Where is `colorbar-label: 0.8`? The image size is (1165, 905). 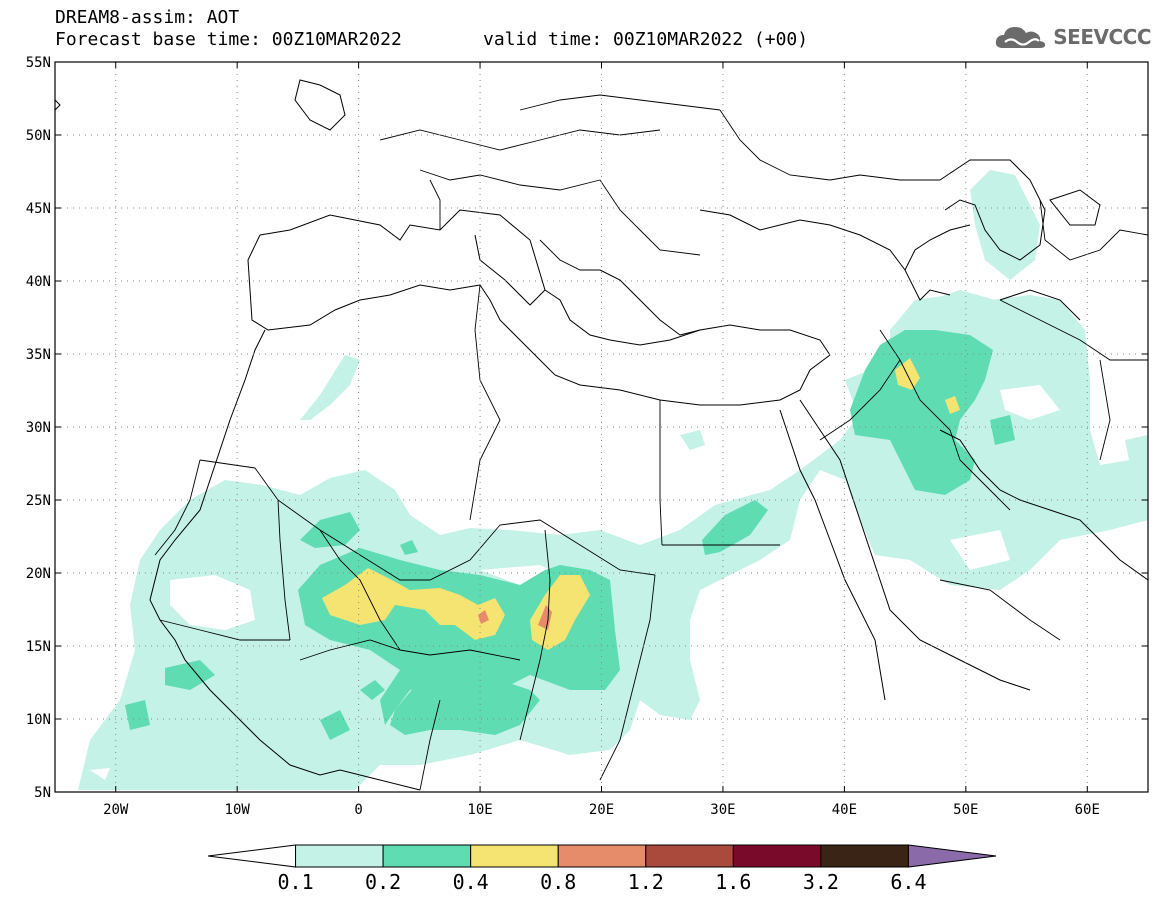 colorbar-label: 0.8 is located at coordinates (558, 882).